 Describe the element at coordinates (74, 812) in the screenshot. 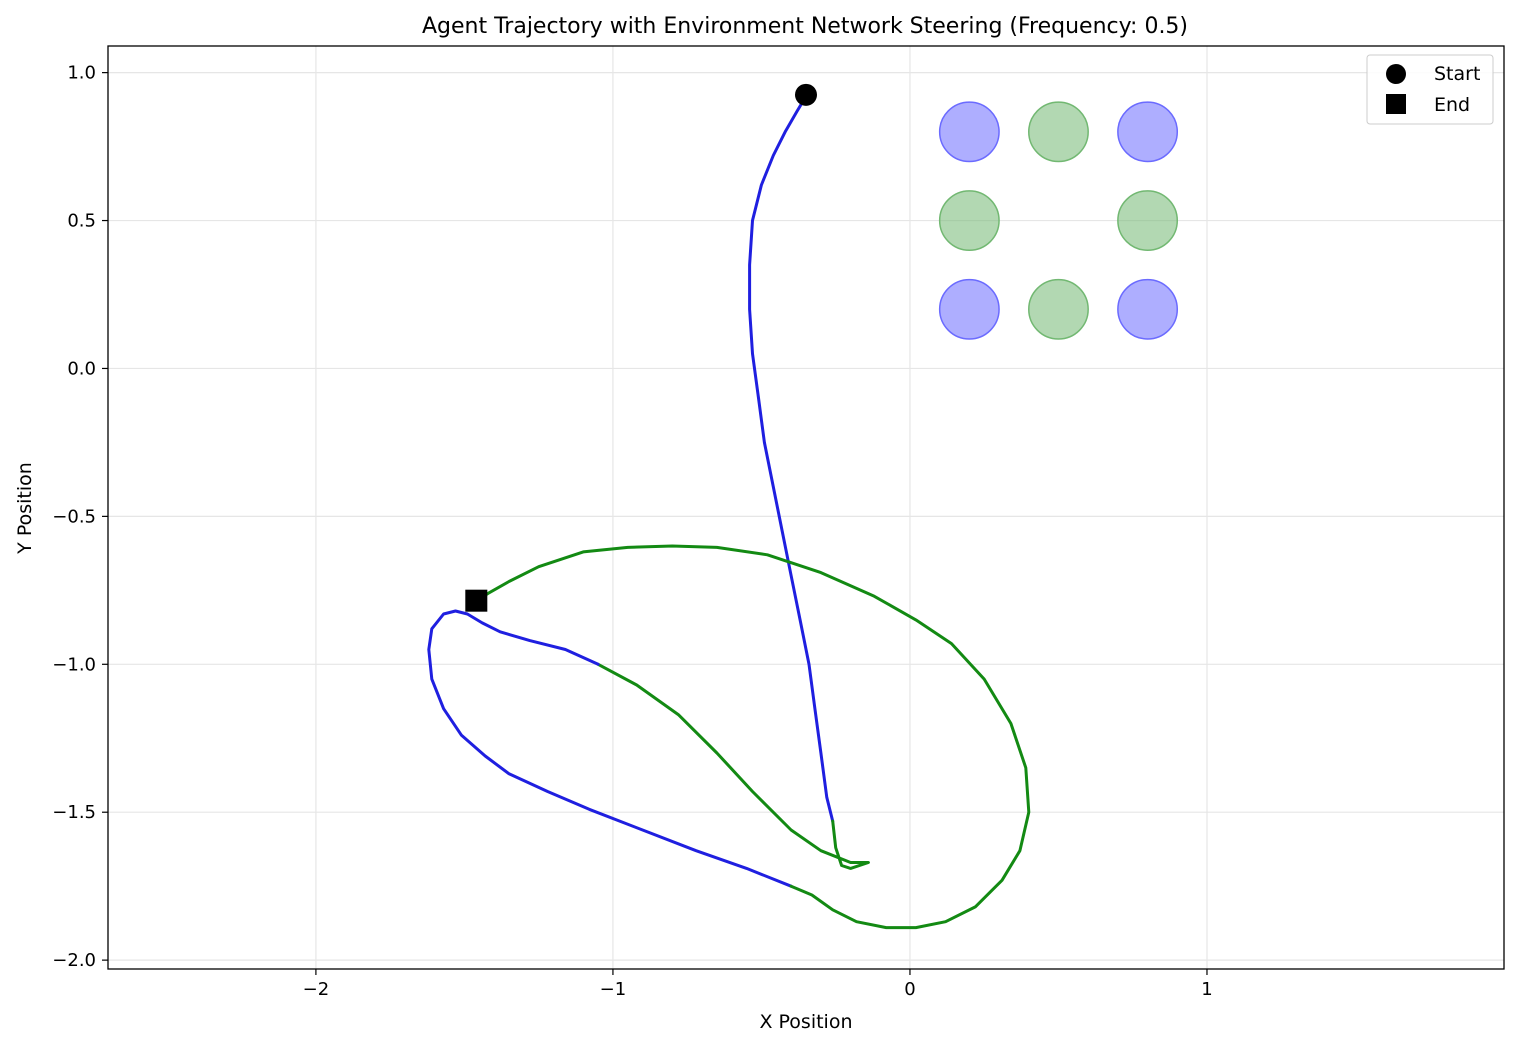

I see `y-tick-label: −1.5` at that location.